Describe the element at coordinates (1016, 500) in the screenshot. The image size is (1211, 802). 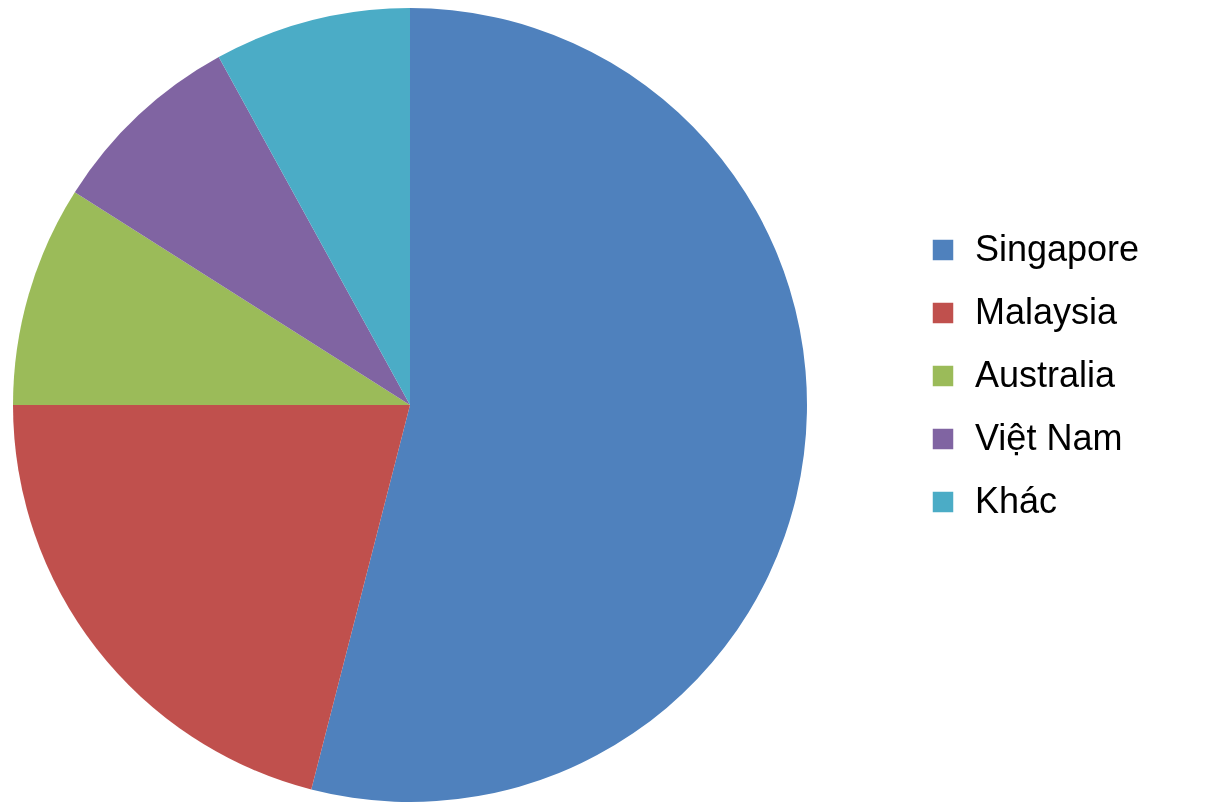
I see `legend-label: Khác` at that location.